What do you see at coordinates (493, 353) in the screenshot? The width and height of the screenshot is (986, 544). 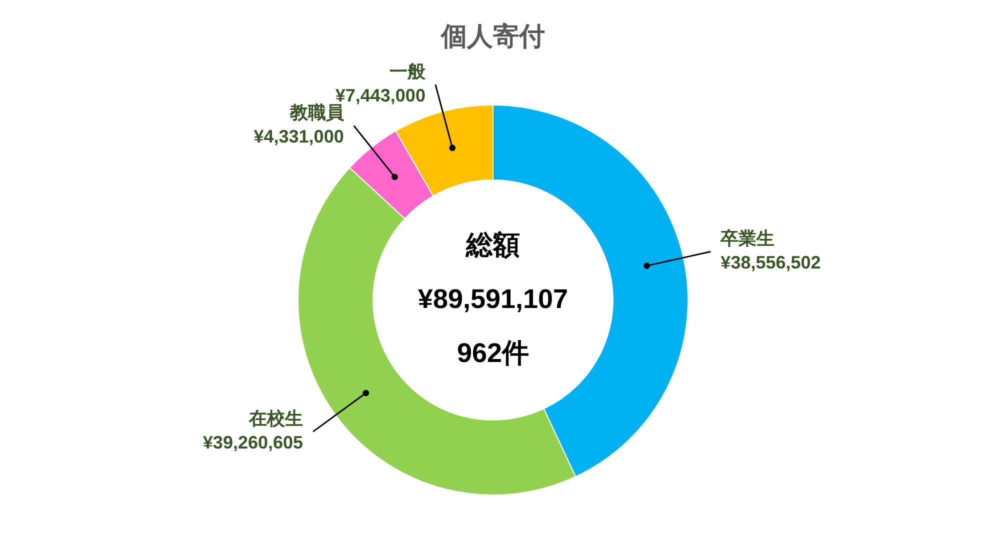 I see `text: 962件` at bounding box center [493, 353].